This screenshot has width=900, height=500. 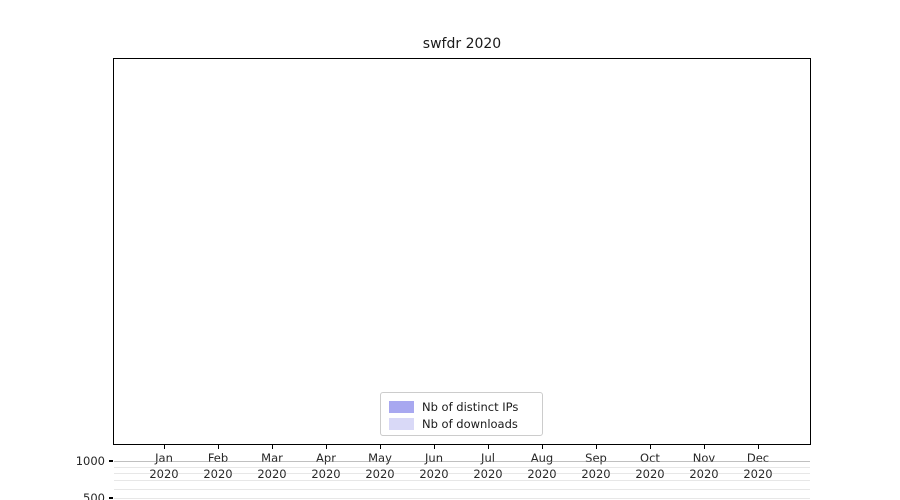 What do you see at coordinates (462, 462) in the screenshot?
I see `major-gridline` at bounding box center [462, 462].